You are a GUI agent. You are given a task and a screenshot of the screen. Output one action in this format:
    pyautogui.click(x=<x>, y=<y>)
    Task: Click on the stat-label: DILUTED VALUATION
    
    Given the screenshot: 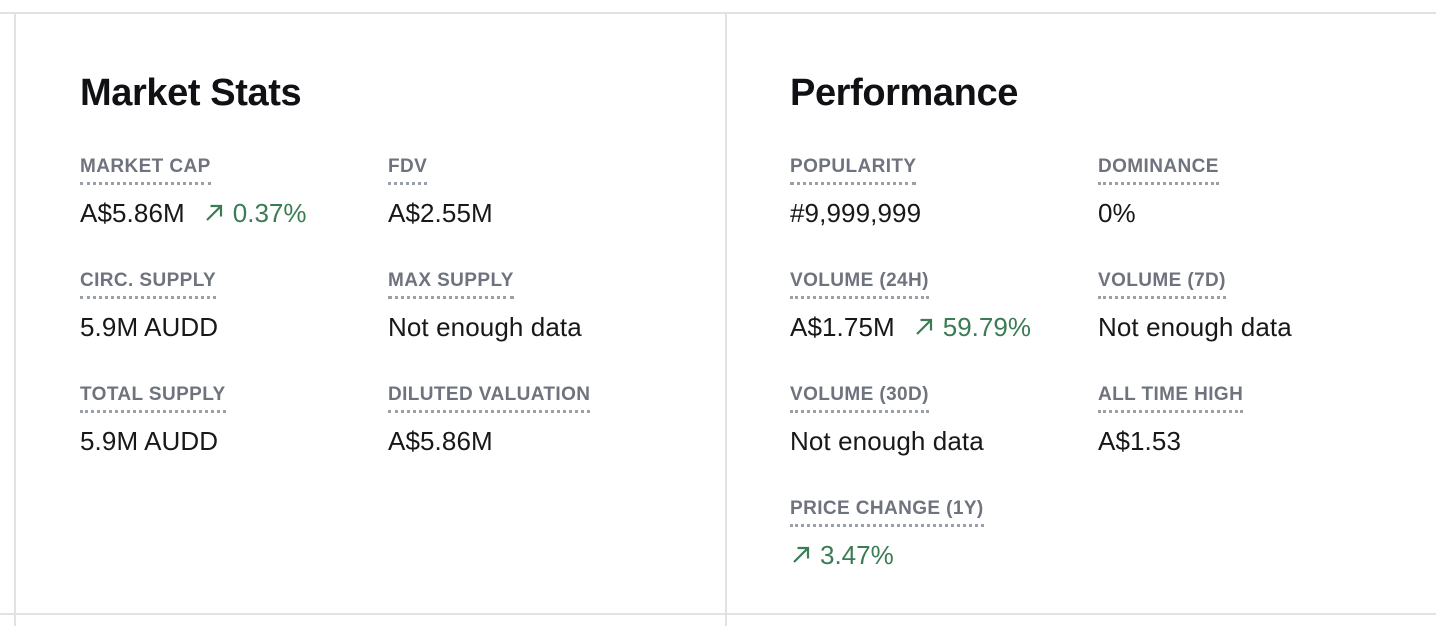 What is the action you would take?
    pyautogui.click(x=489, y=399)
    